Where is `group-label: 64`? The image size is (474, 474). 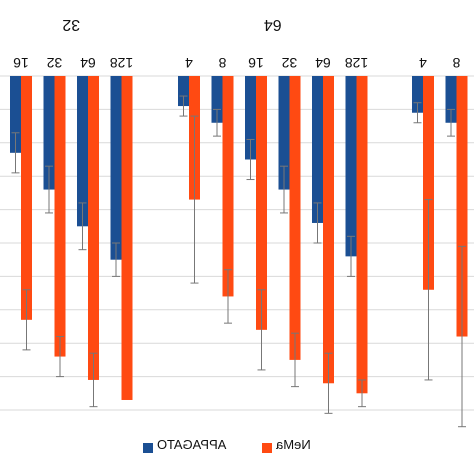
group-label: 64 is located at coordinates (273, 24).